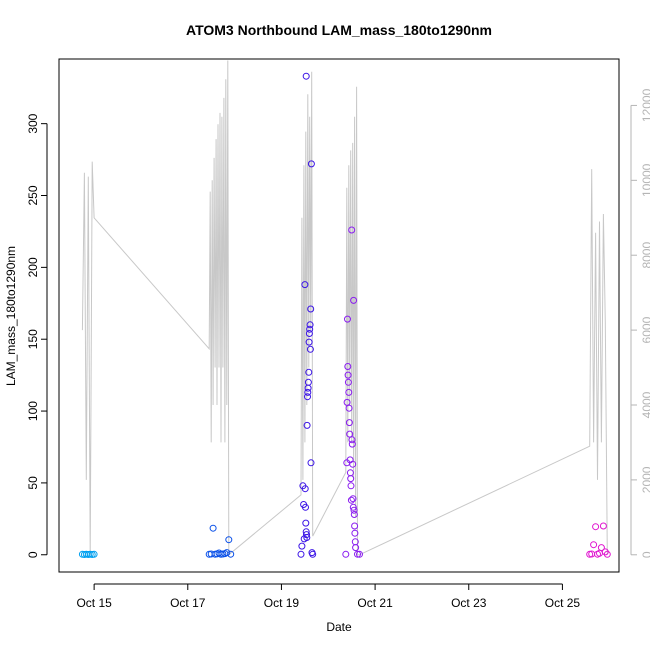  What do you see at coordinates (33, 411) in the screenshot?
I see `left-tick-label-2: 100` at bounding box center [33, 411].